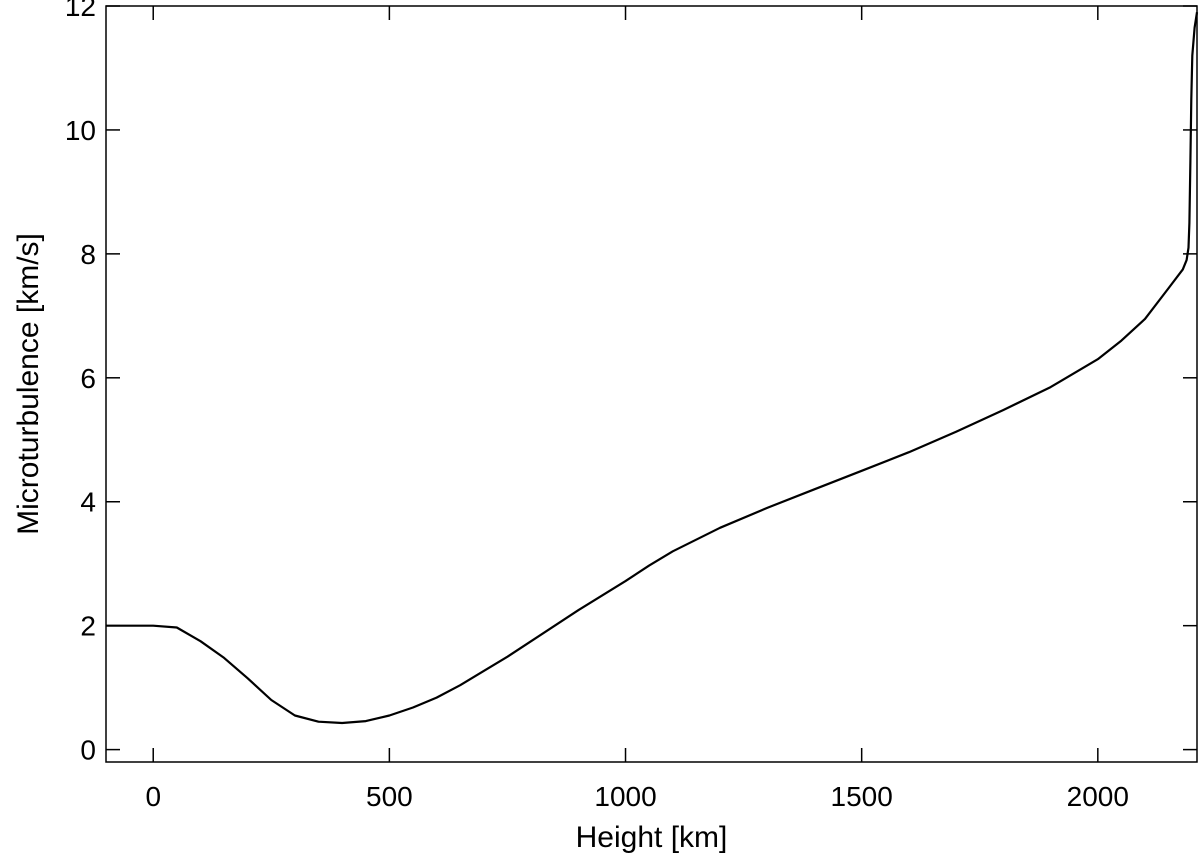 The image size is (1200, 855). I want to click on y-tick-label-4: 4, so click(88, 502).